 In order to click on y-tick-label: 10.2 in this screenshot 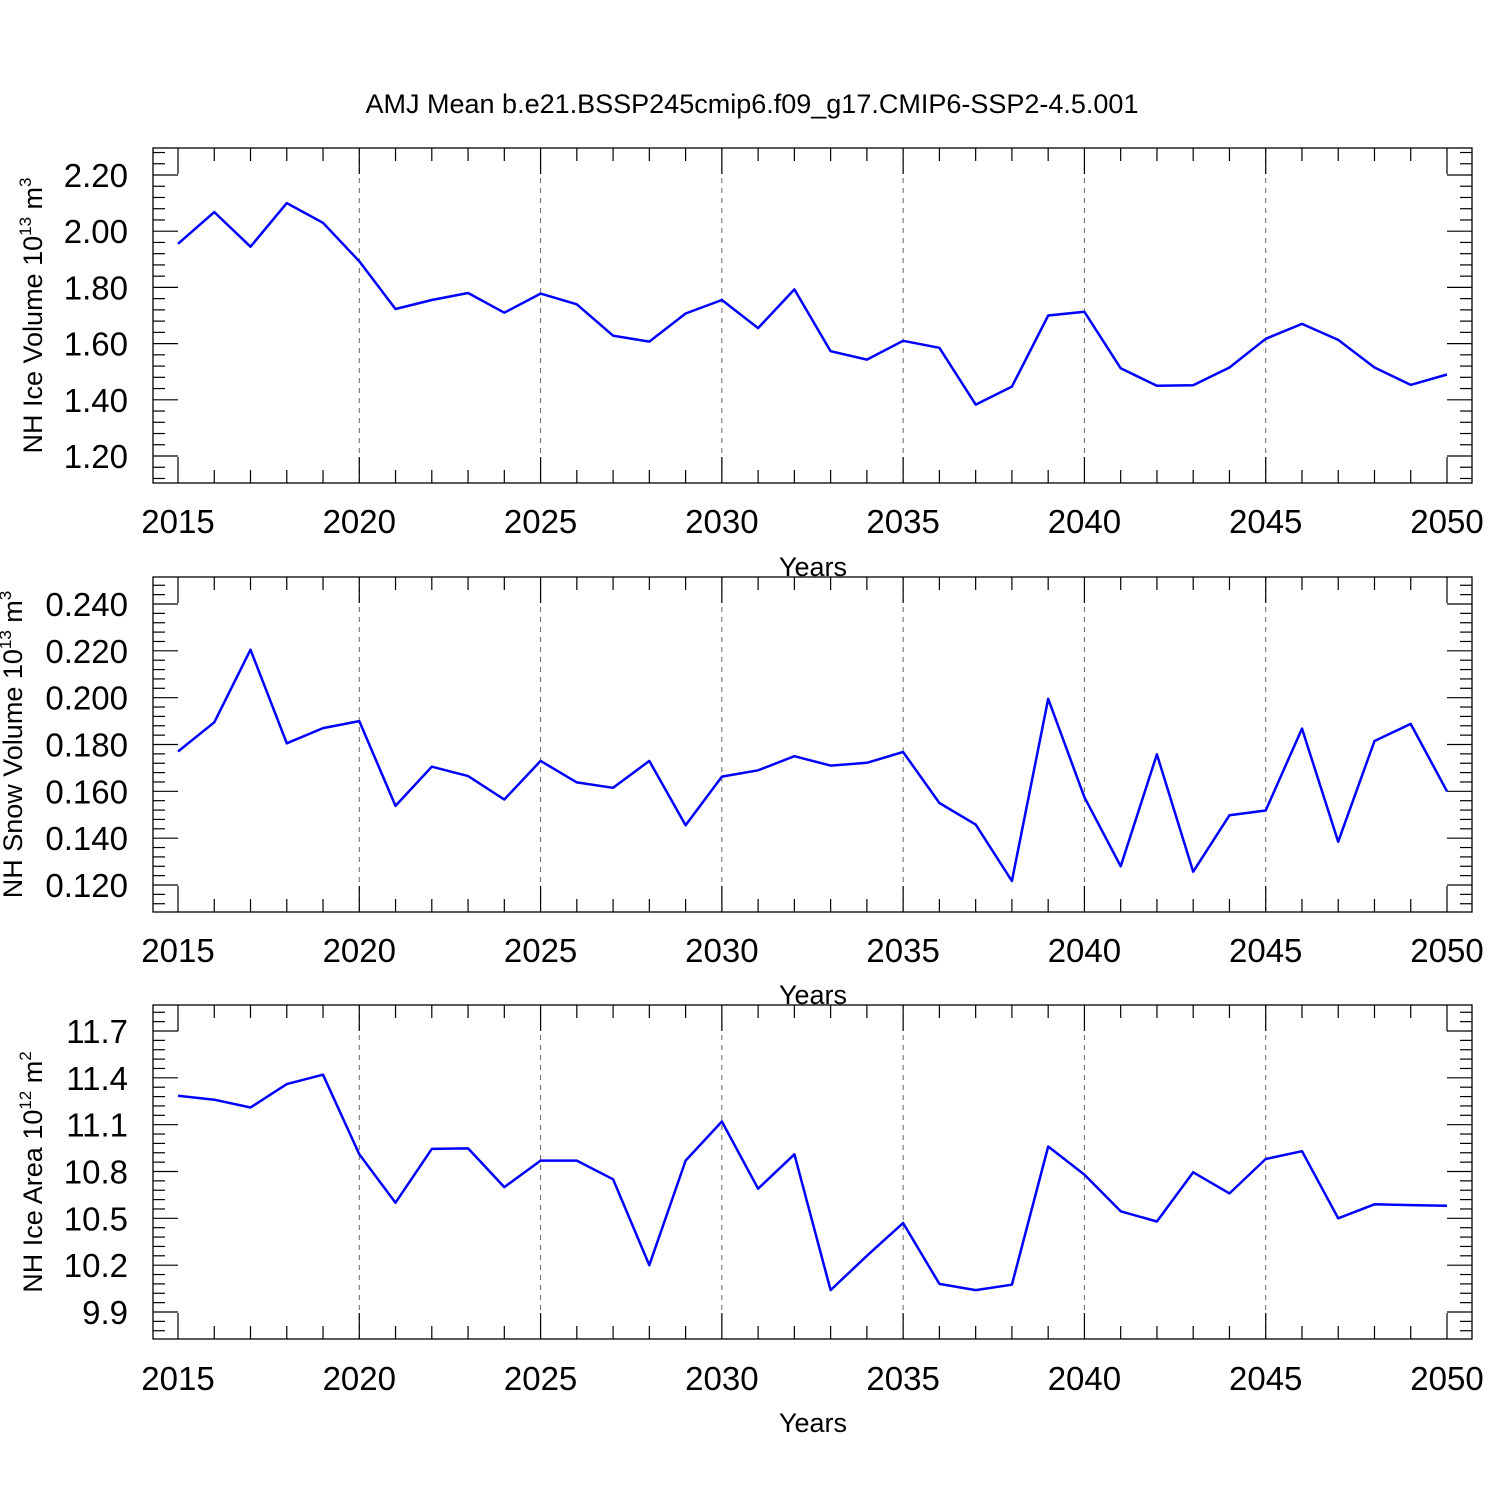, I will do `click(96, 1265)`.